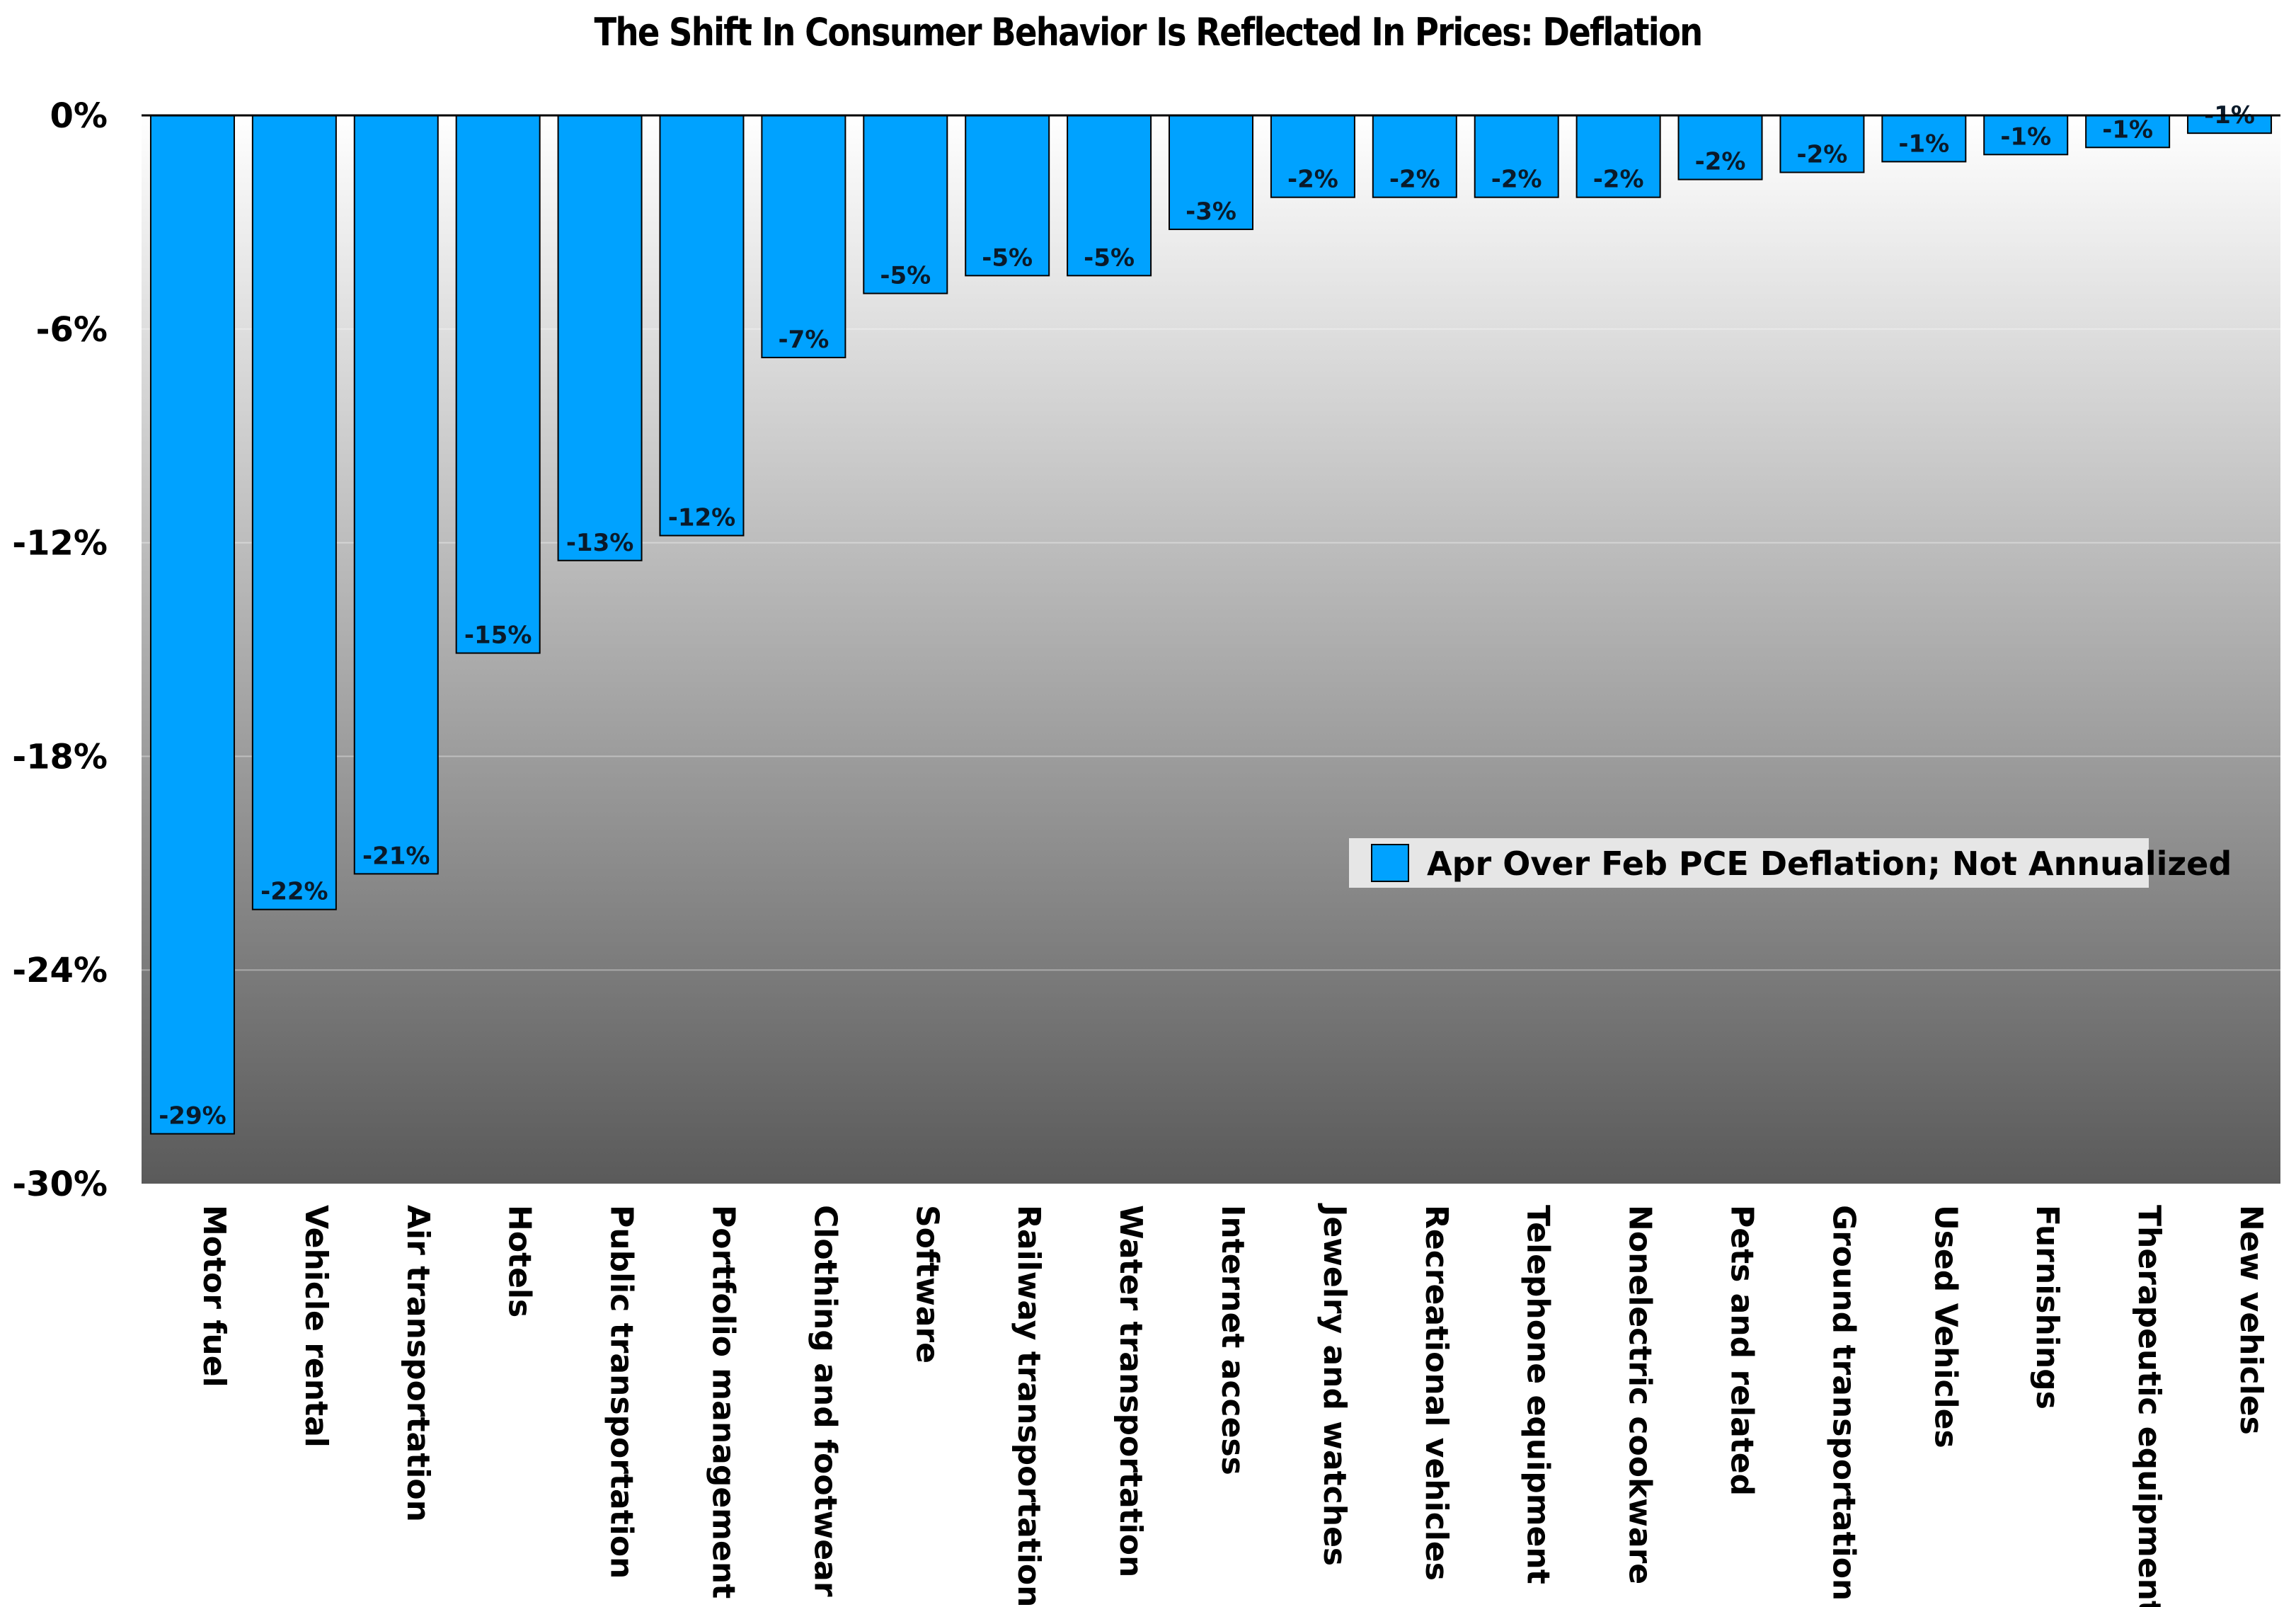 The width and height of the screenshot is (2296, 1607). I want to click on data-label: -7%, so click(804, 340).